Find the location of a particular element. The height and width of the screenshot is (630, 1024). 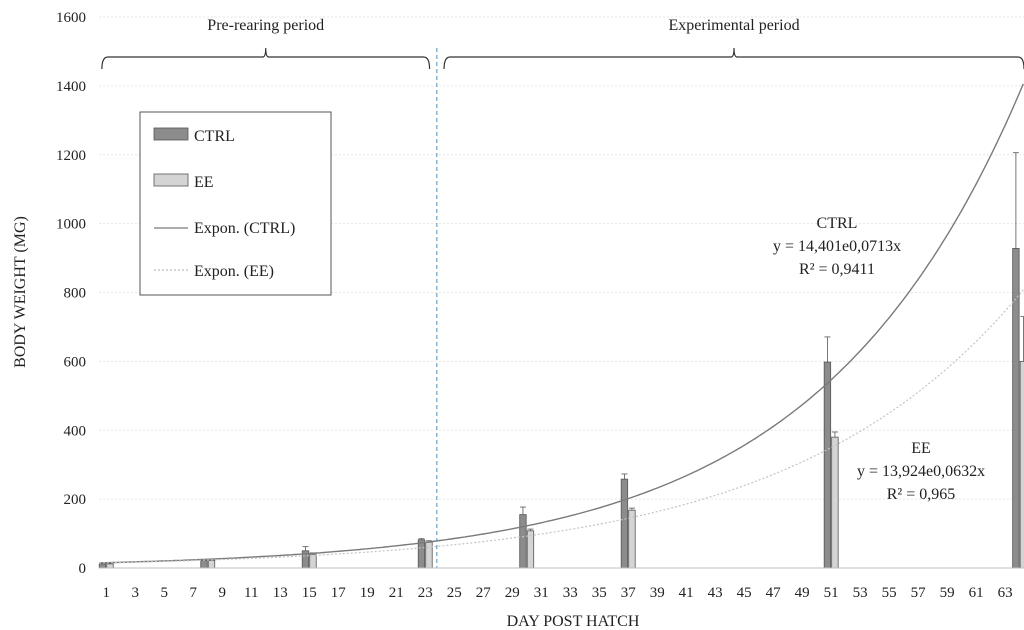

y-axis-ticks: 0 200 400 600 800 1000 1200 1400 1600 is located at coordinates (71, 293).